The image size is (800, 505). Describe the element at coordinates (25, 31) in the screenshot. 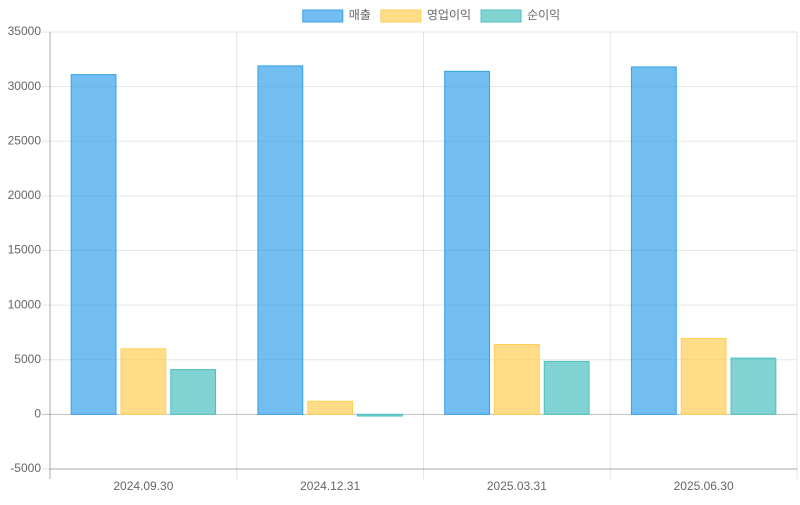

I see `y-tick-label: 35000` at that location.